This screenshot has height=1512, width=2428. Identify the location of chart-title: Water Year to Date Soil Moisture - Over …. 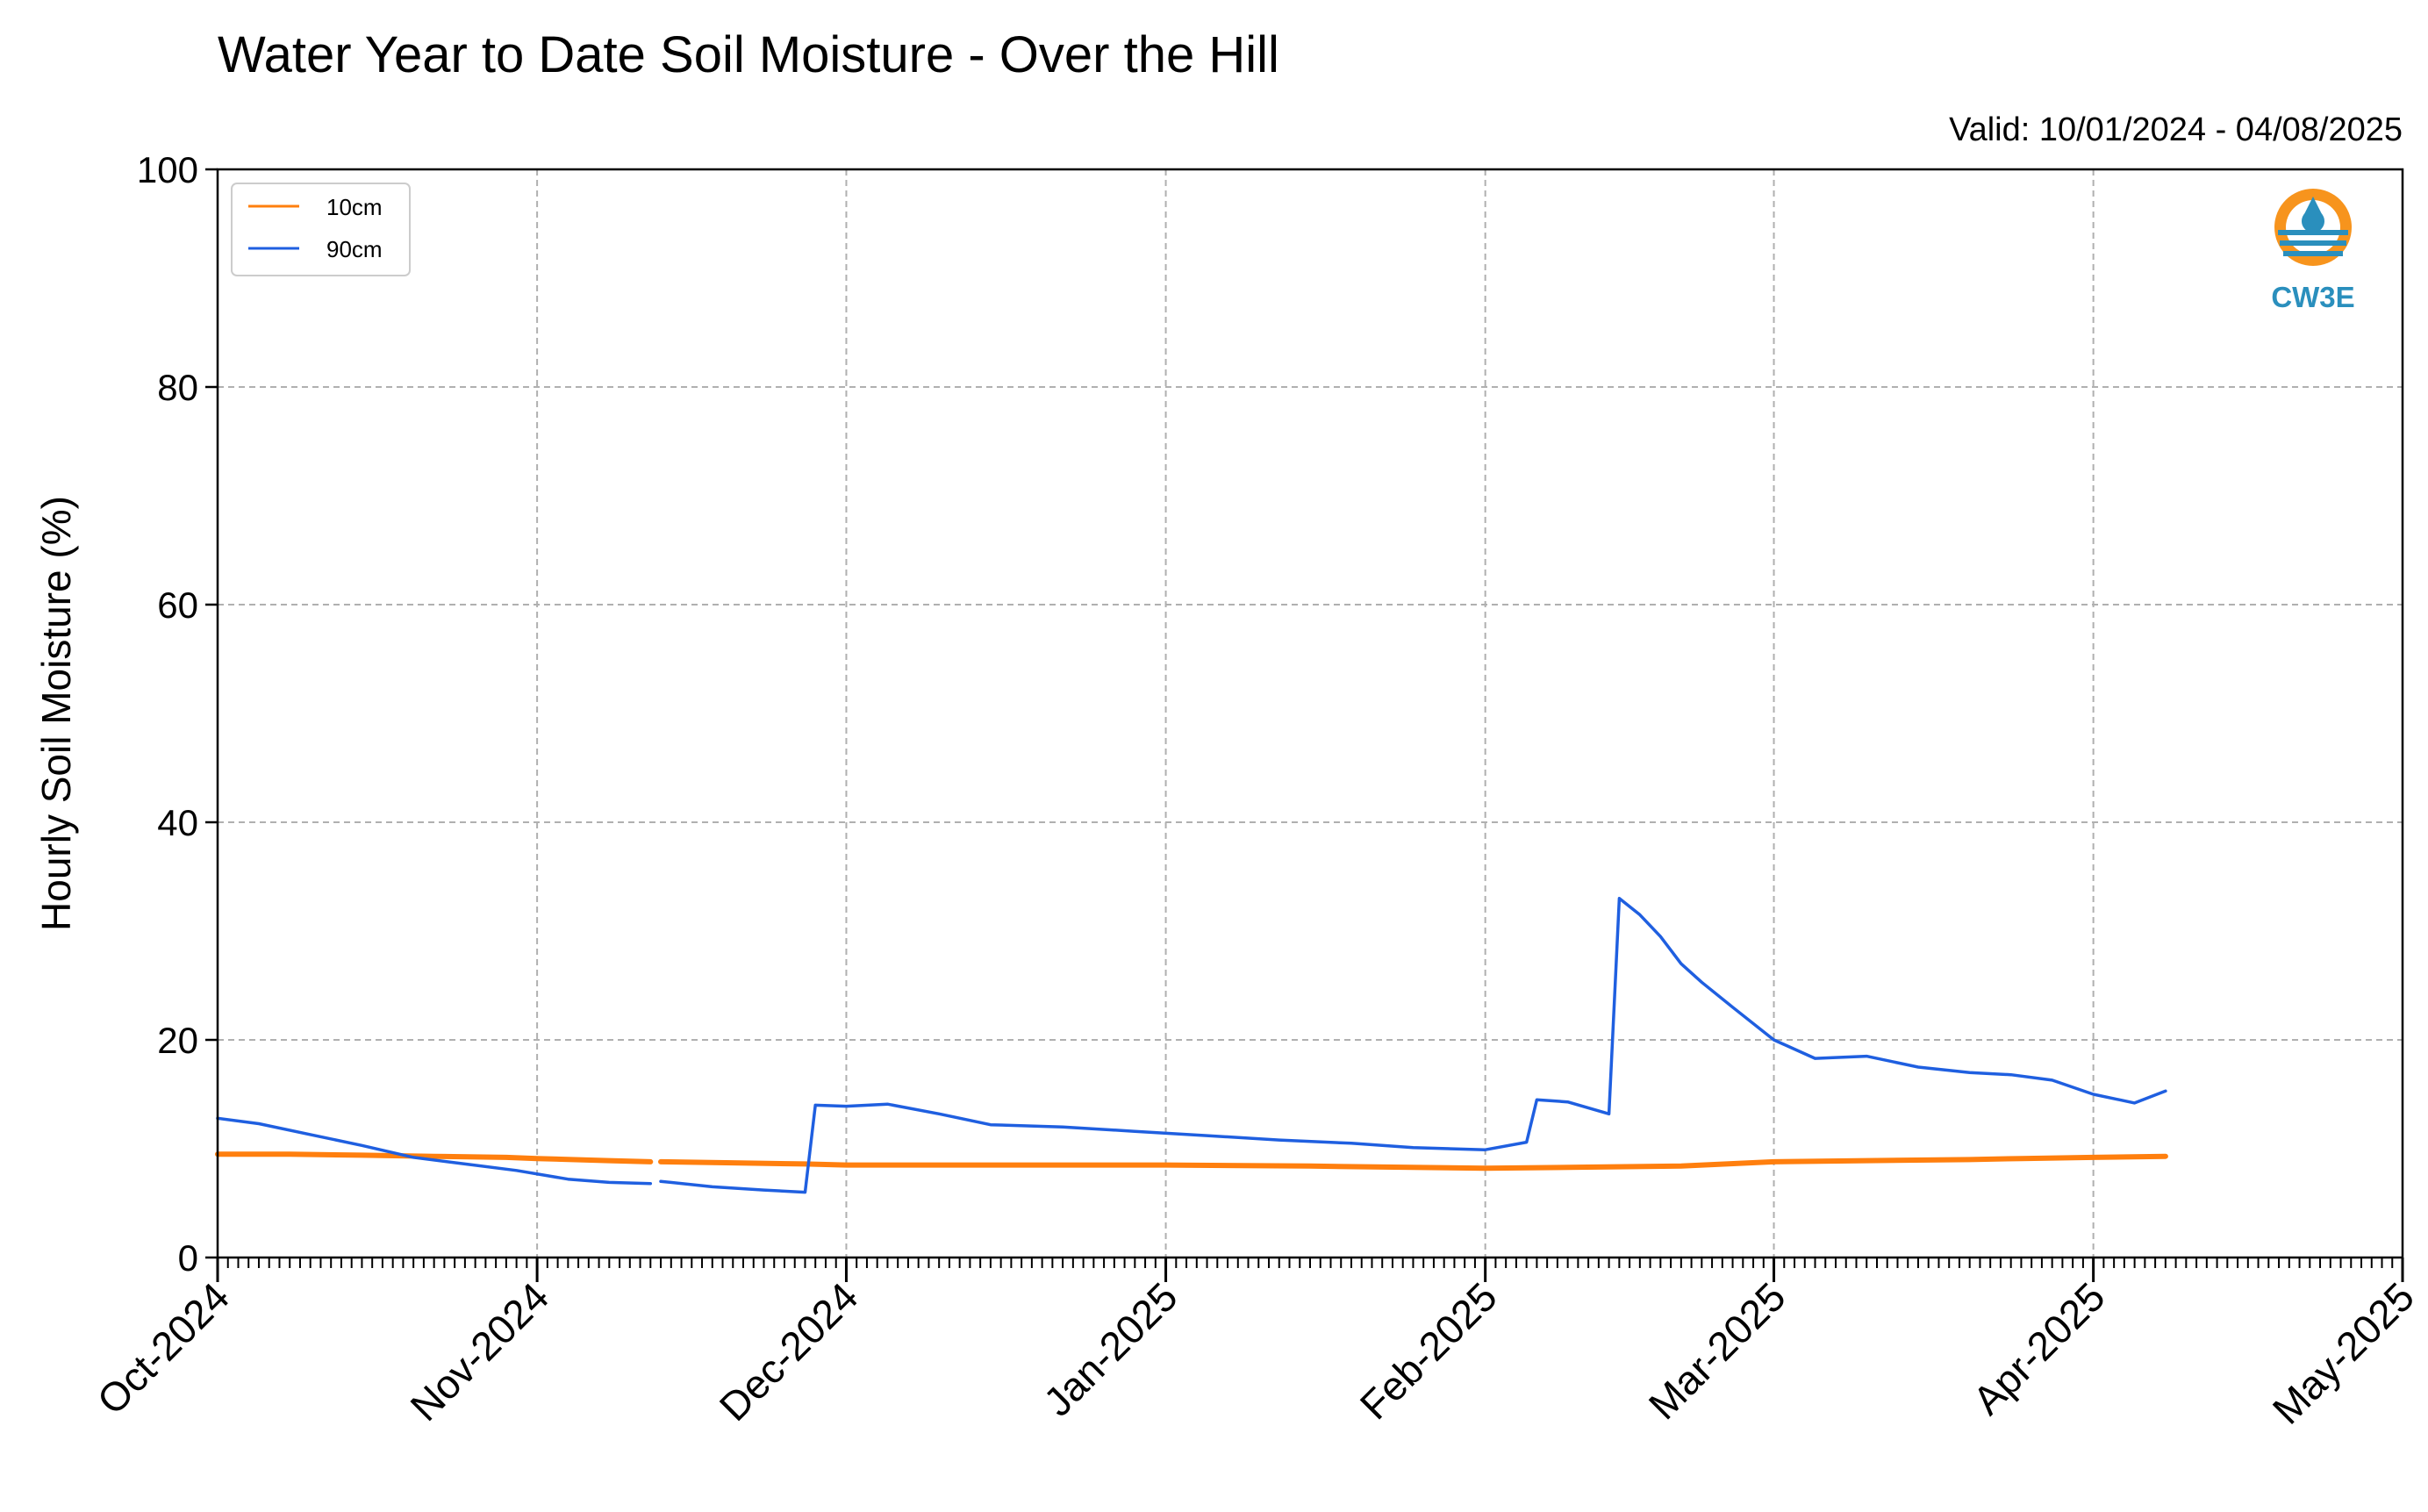
(748, 55).